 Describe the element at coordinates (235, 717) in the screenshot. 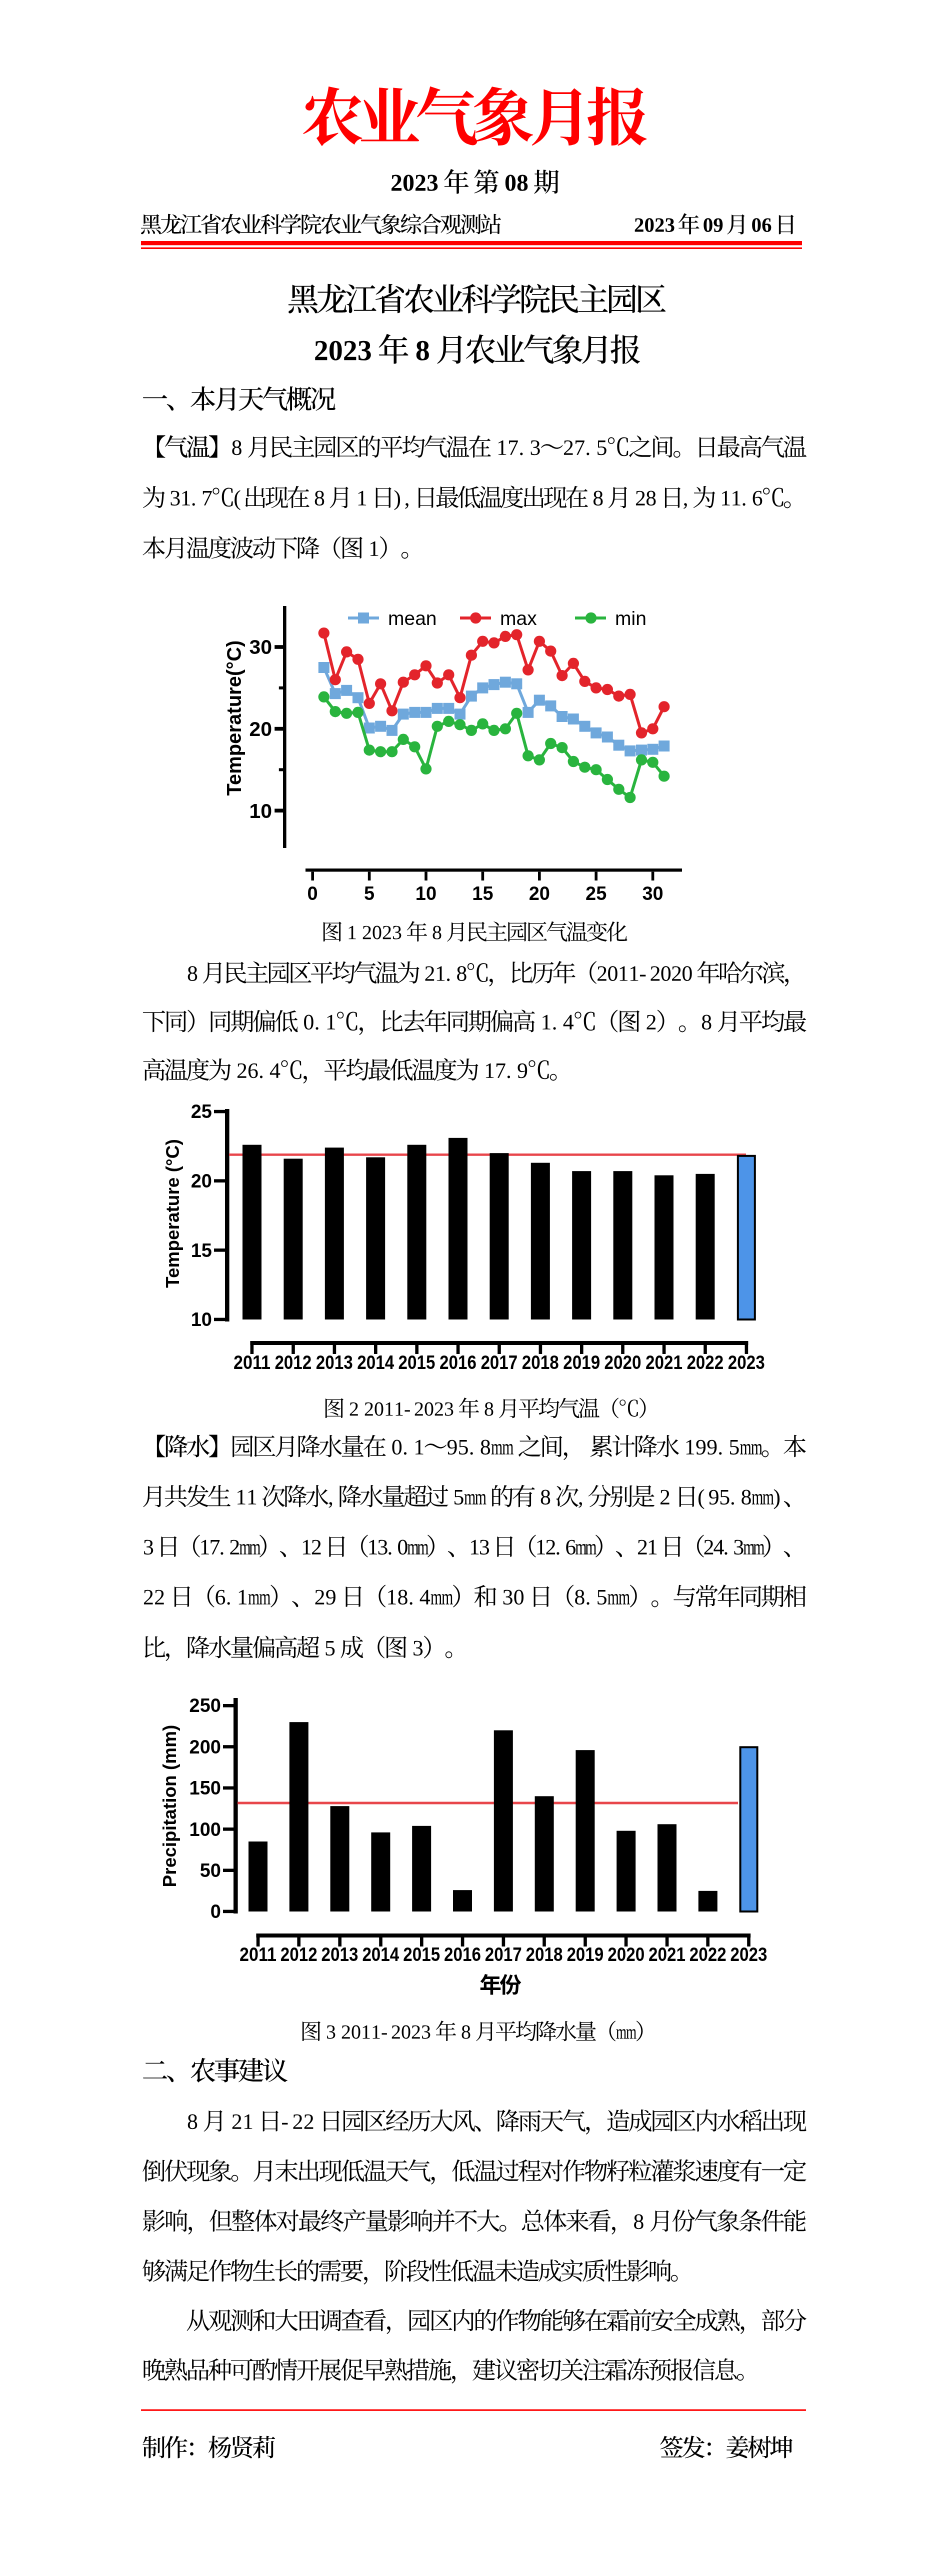

I see `svg-text: Temperature(°C)` at that location.